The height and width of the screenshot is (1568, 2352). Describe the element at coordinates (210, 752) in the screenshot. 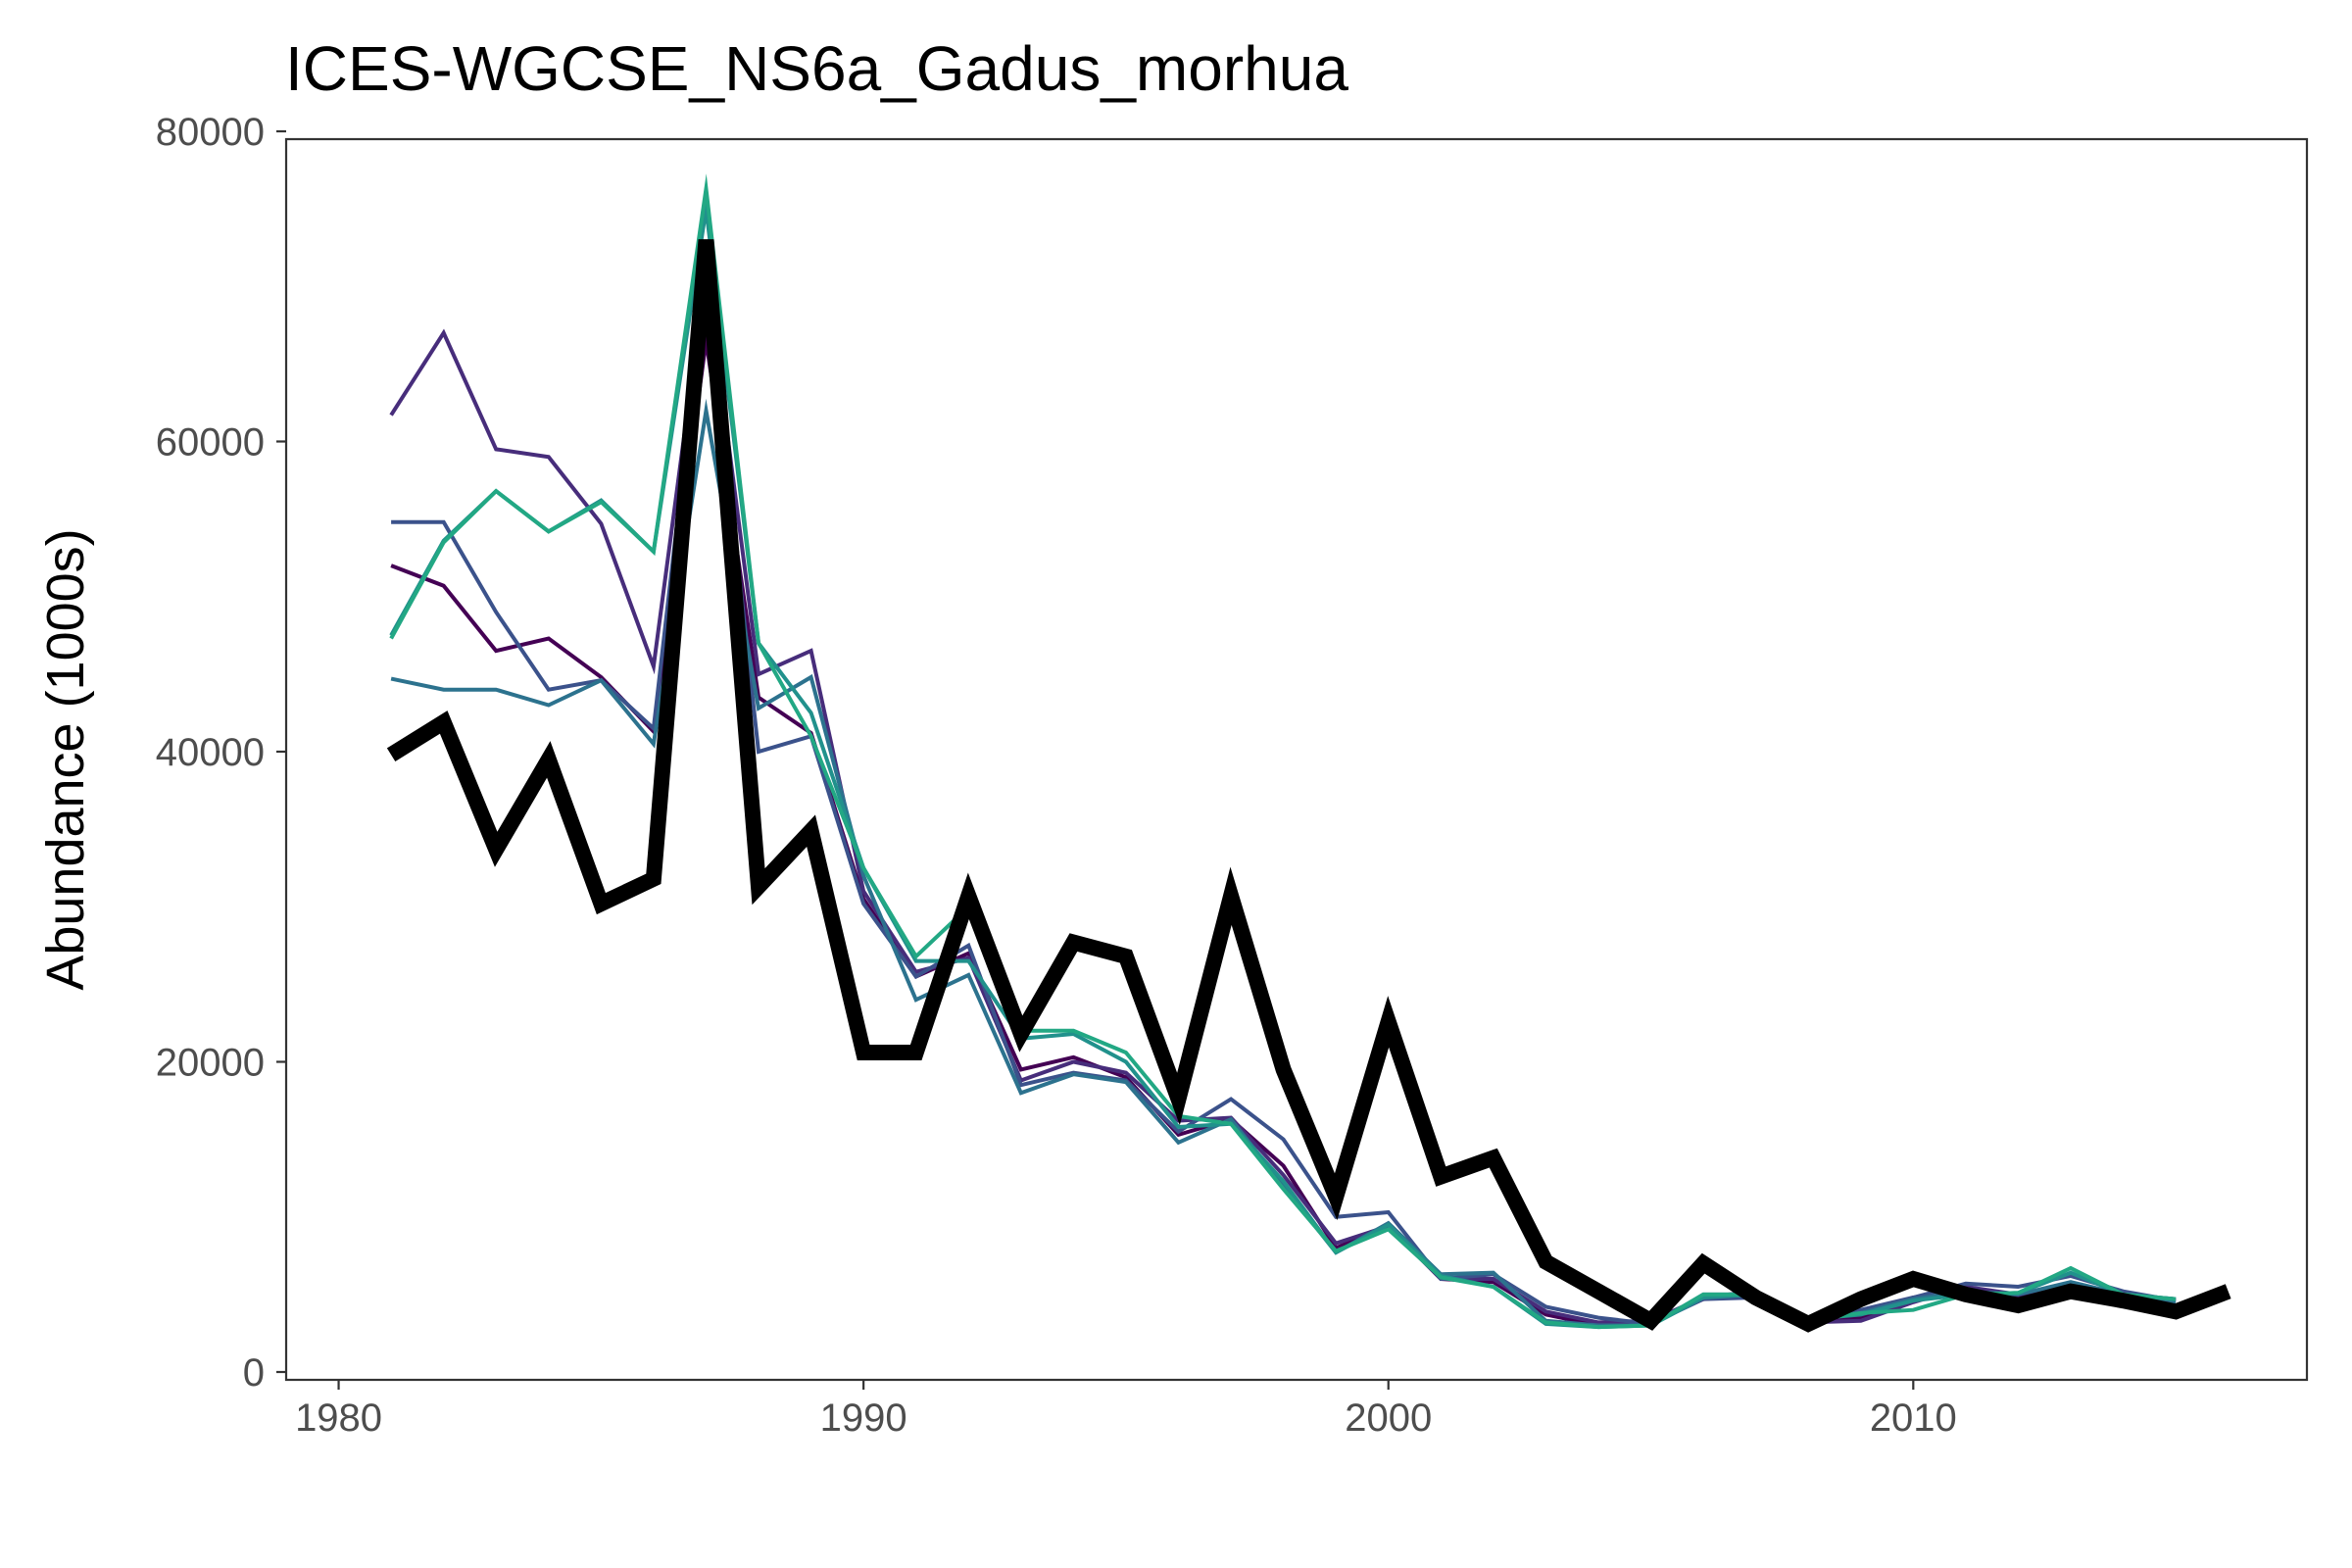

I see `y-tick-label: 40000` at that location.